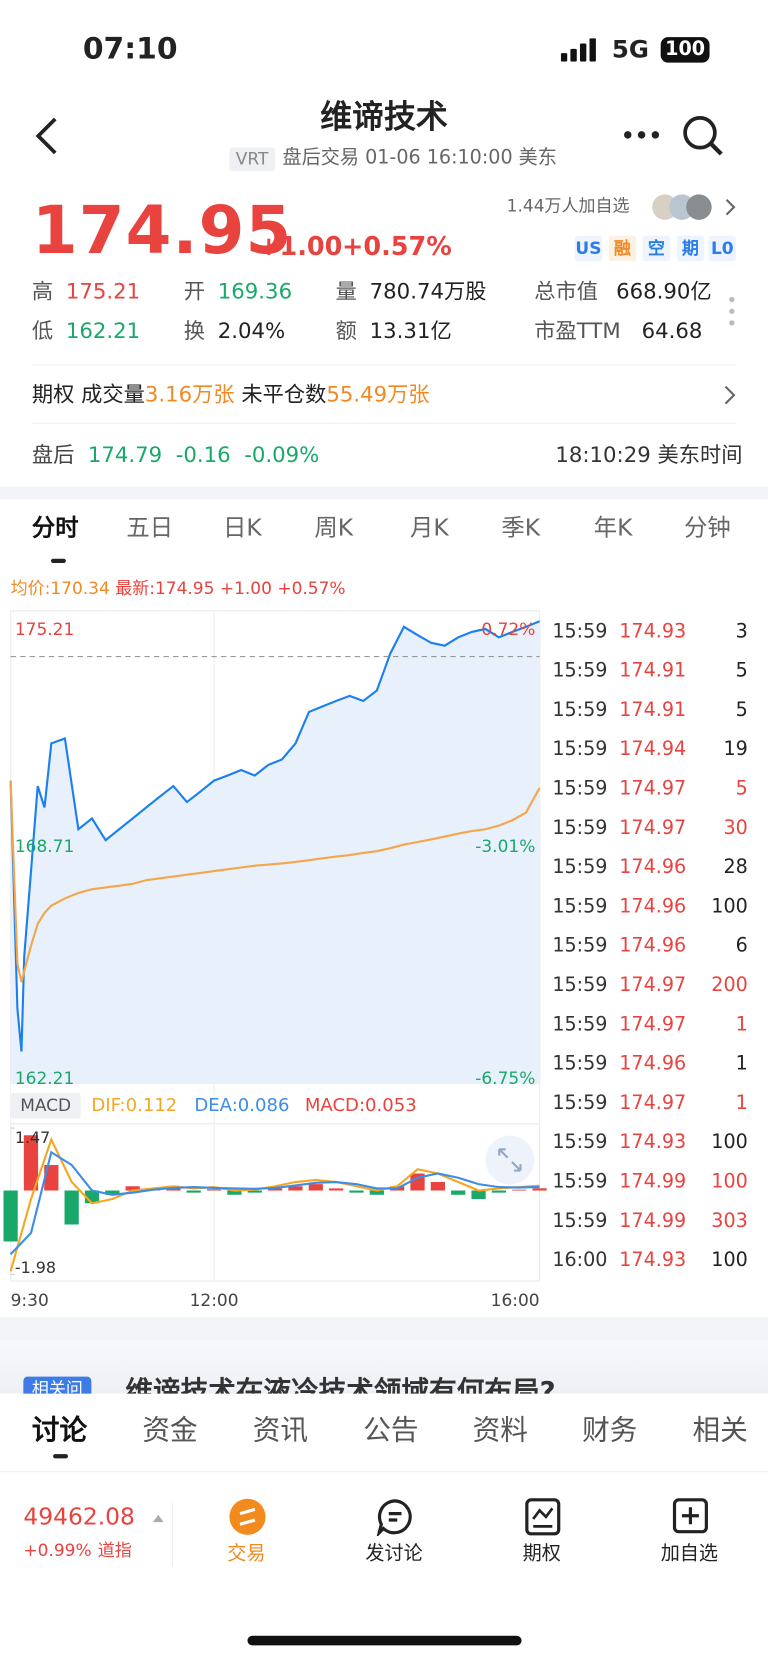 The image size is (768, 1665). Describe the element at coordinates (79, 1517) in the screenshot. I see `index-value: 49462.08` at that location.